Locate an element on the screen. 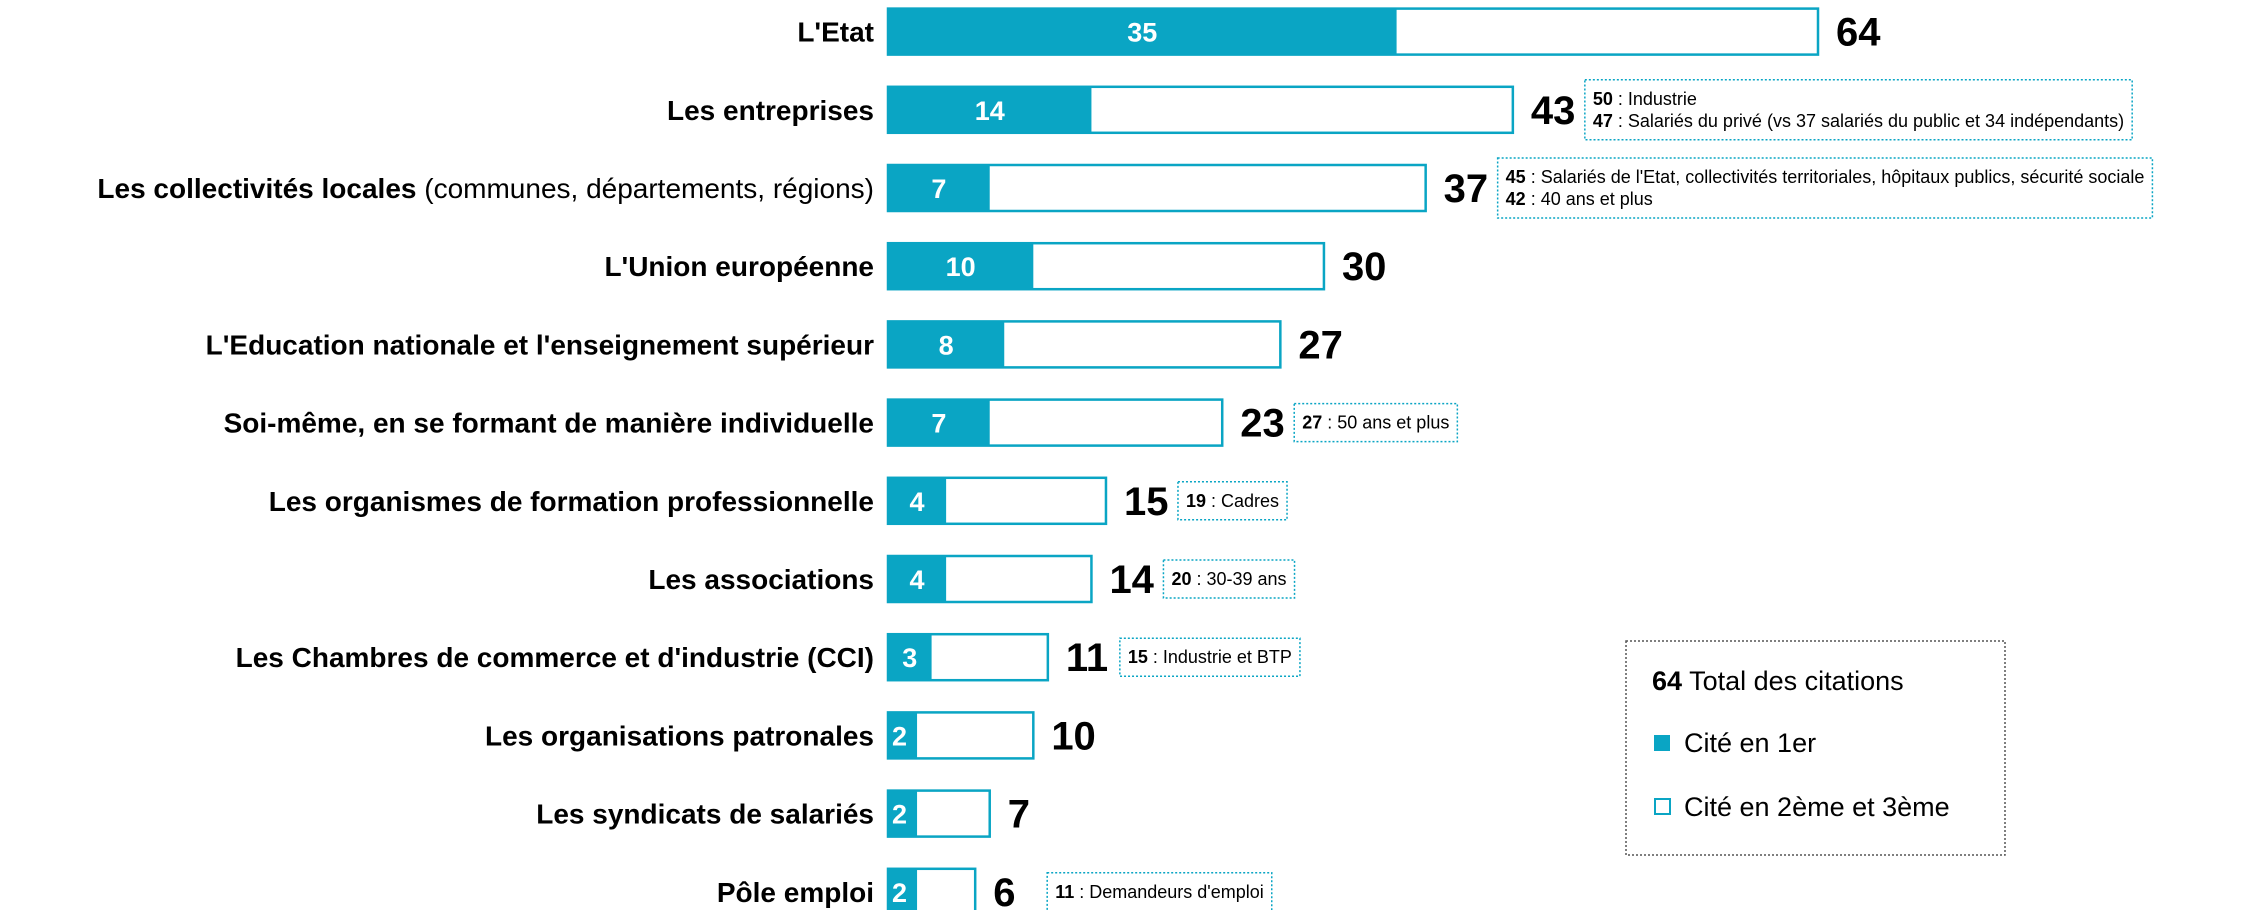  category-label: Pôle emploi is located at coordinates (795, 891).